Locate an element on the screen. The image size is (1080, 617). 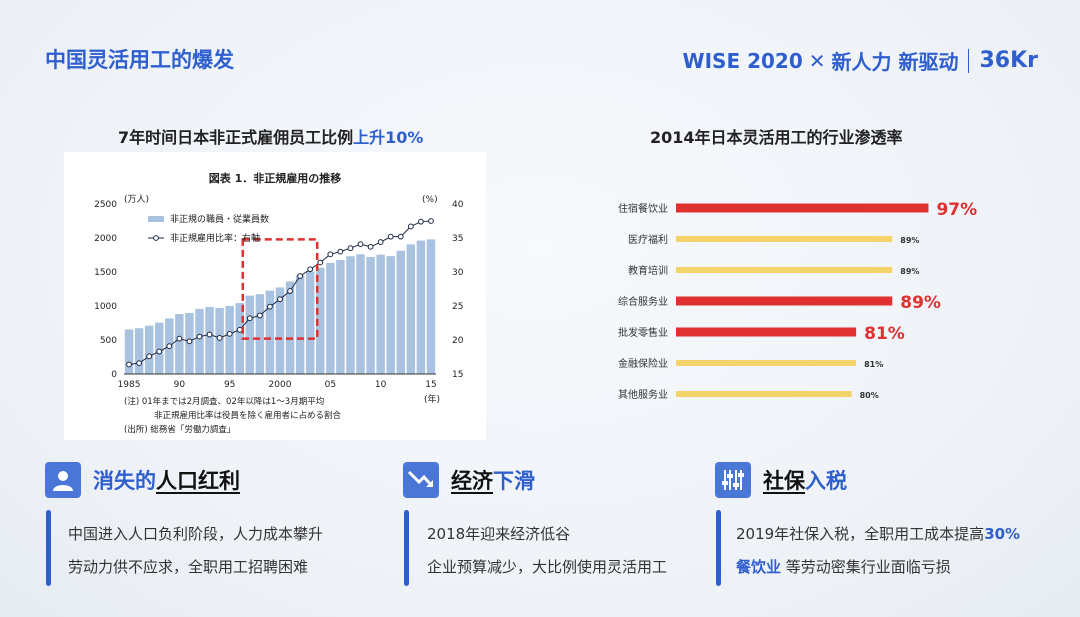
ratio-point-2005 is located at coordinates (330, 254).